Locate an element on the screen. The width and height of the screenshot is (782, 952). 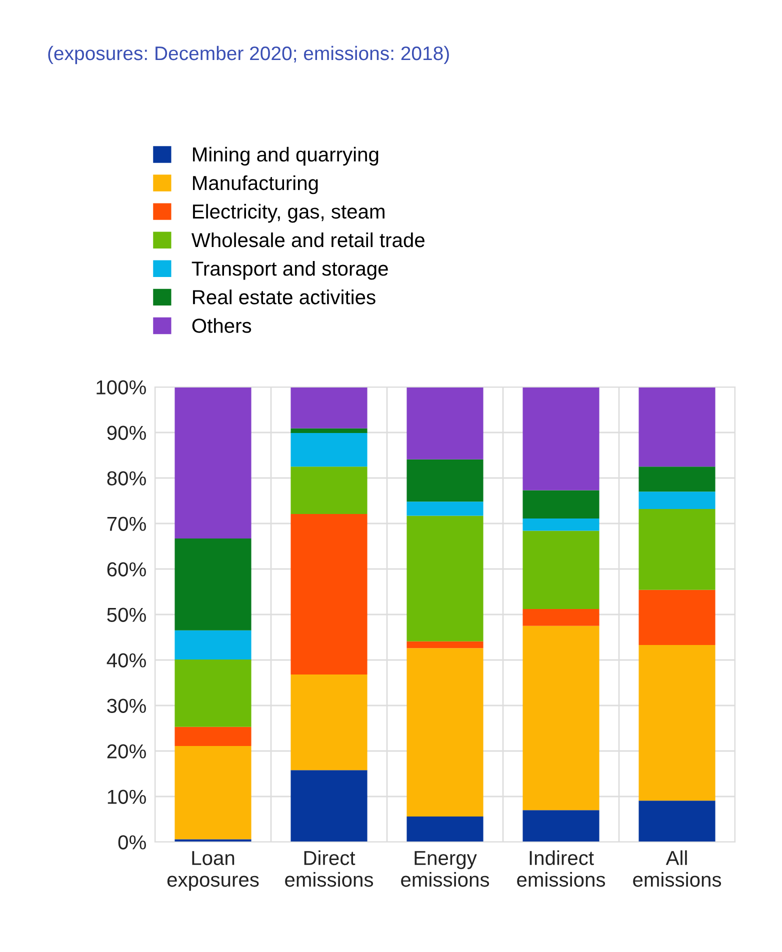
y-tick-label: 50% is located at coordinates (126, 615).